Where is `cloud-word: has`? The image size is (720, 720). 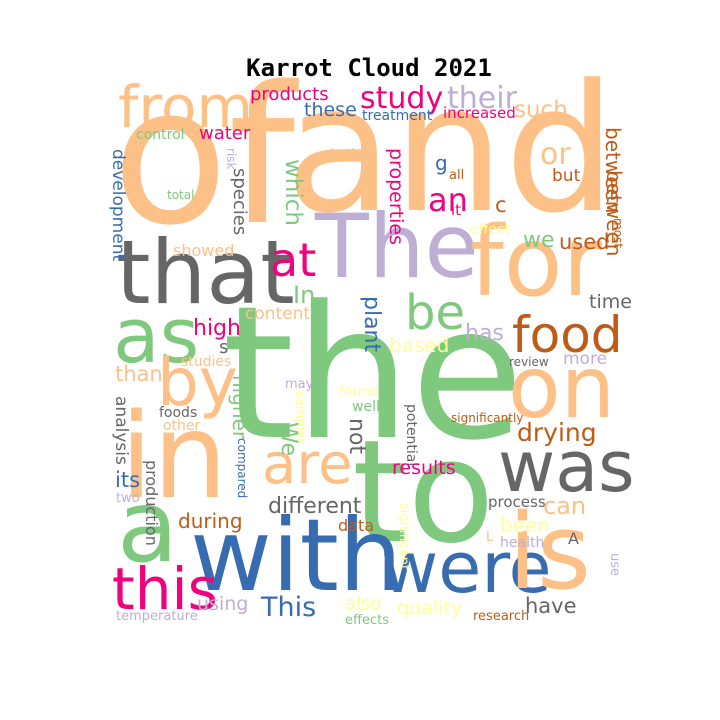 cloud-word: has is located at coordinates (484, 333).